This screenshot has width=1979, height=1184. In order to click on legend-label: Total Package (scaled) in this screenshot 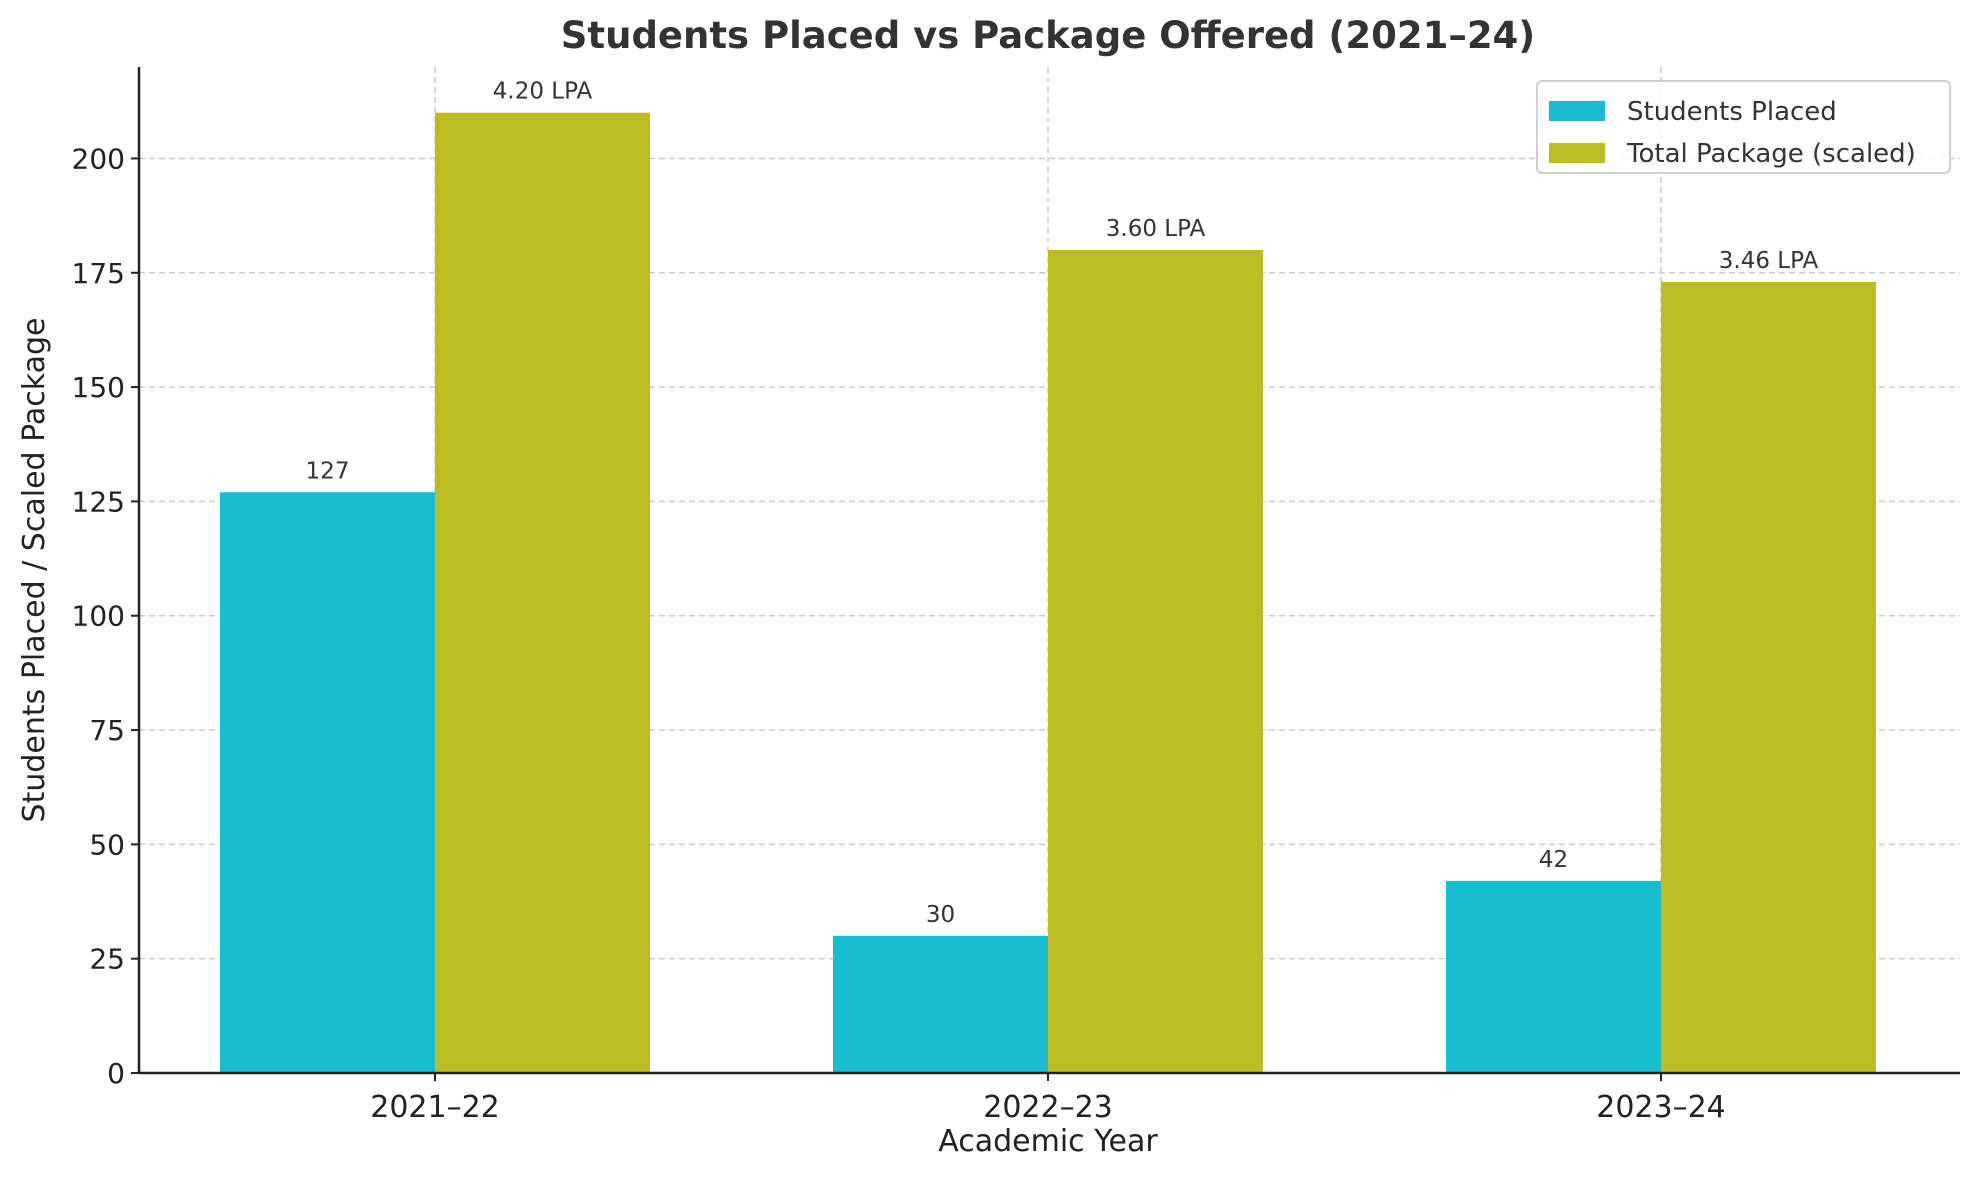, I will do `click(1771, 154)`.